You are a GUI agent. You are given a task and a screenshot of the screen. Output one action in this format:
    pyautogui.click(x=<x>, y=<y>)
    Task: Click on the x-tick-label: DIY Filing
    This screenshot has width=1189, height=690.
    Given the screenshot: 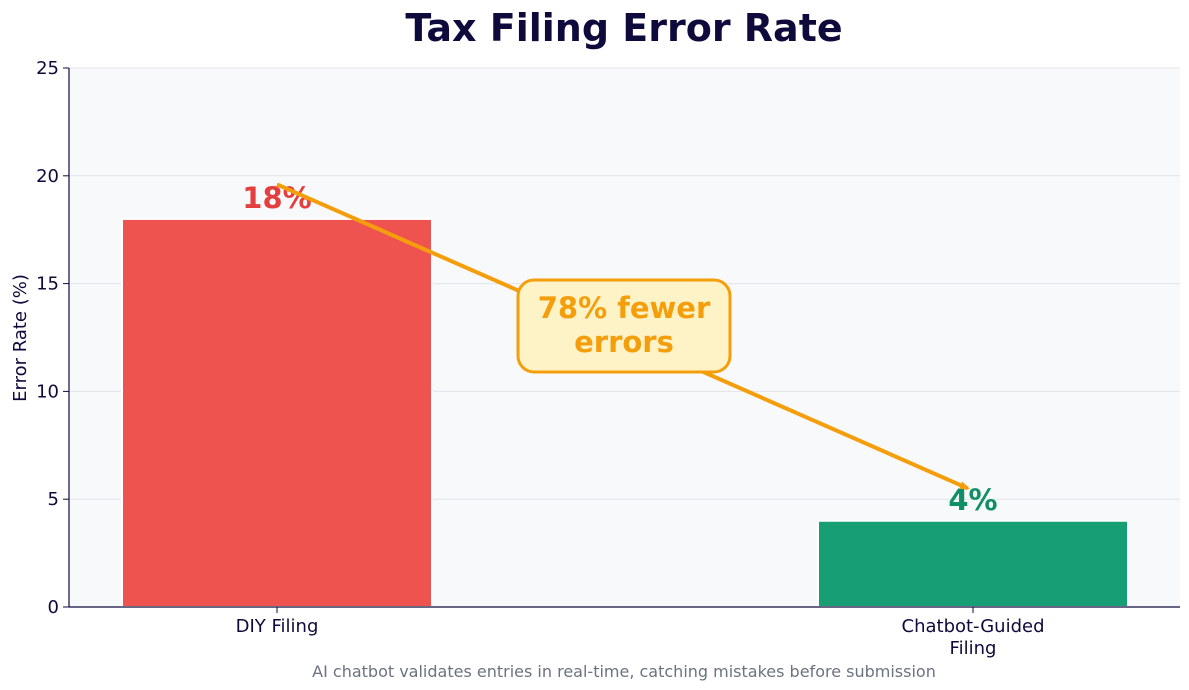 What is the action you would take?
    pyautogui.click(x=277, y=626)
    